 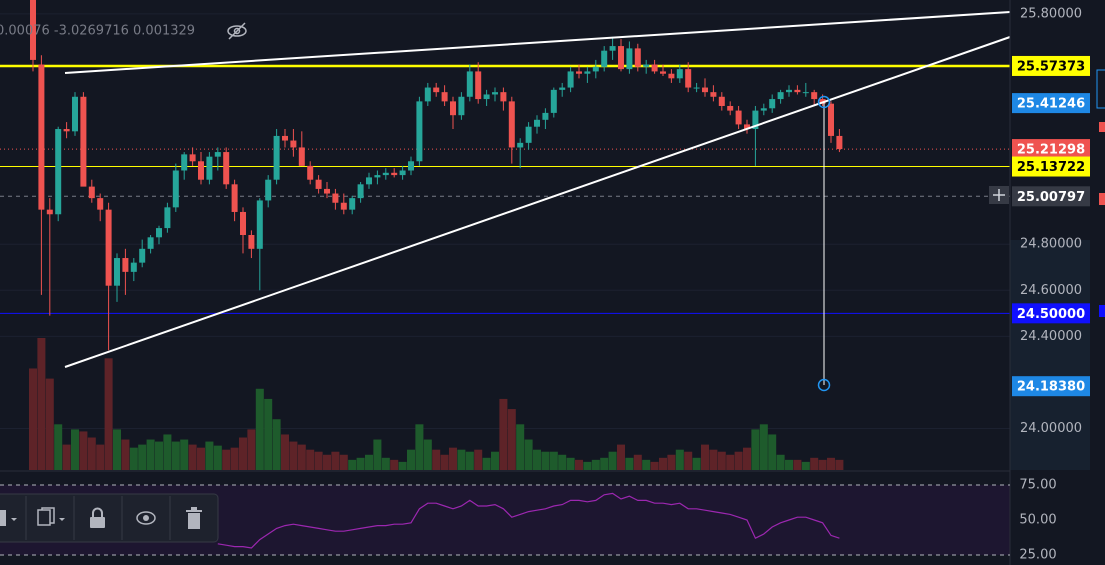 I want to click on price-label: 25.57373, so click(x=1051, y=66).